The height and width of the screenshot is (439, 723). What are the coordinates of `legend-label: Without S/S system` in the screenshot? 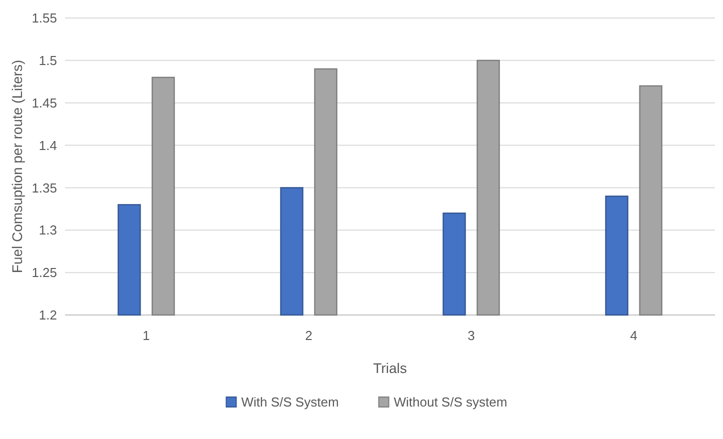 It's located at (451, 402).